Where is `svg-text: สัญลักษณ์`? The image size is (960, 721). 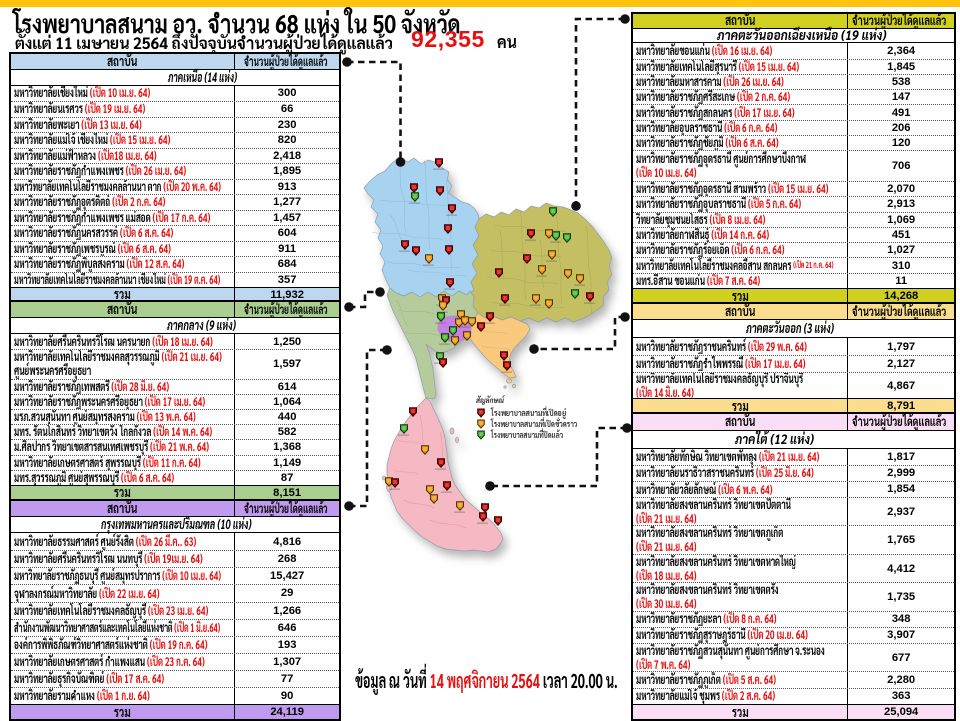
svg-text: สัญลักษณ์ is located at coordinates (490, 399).